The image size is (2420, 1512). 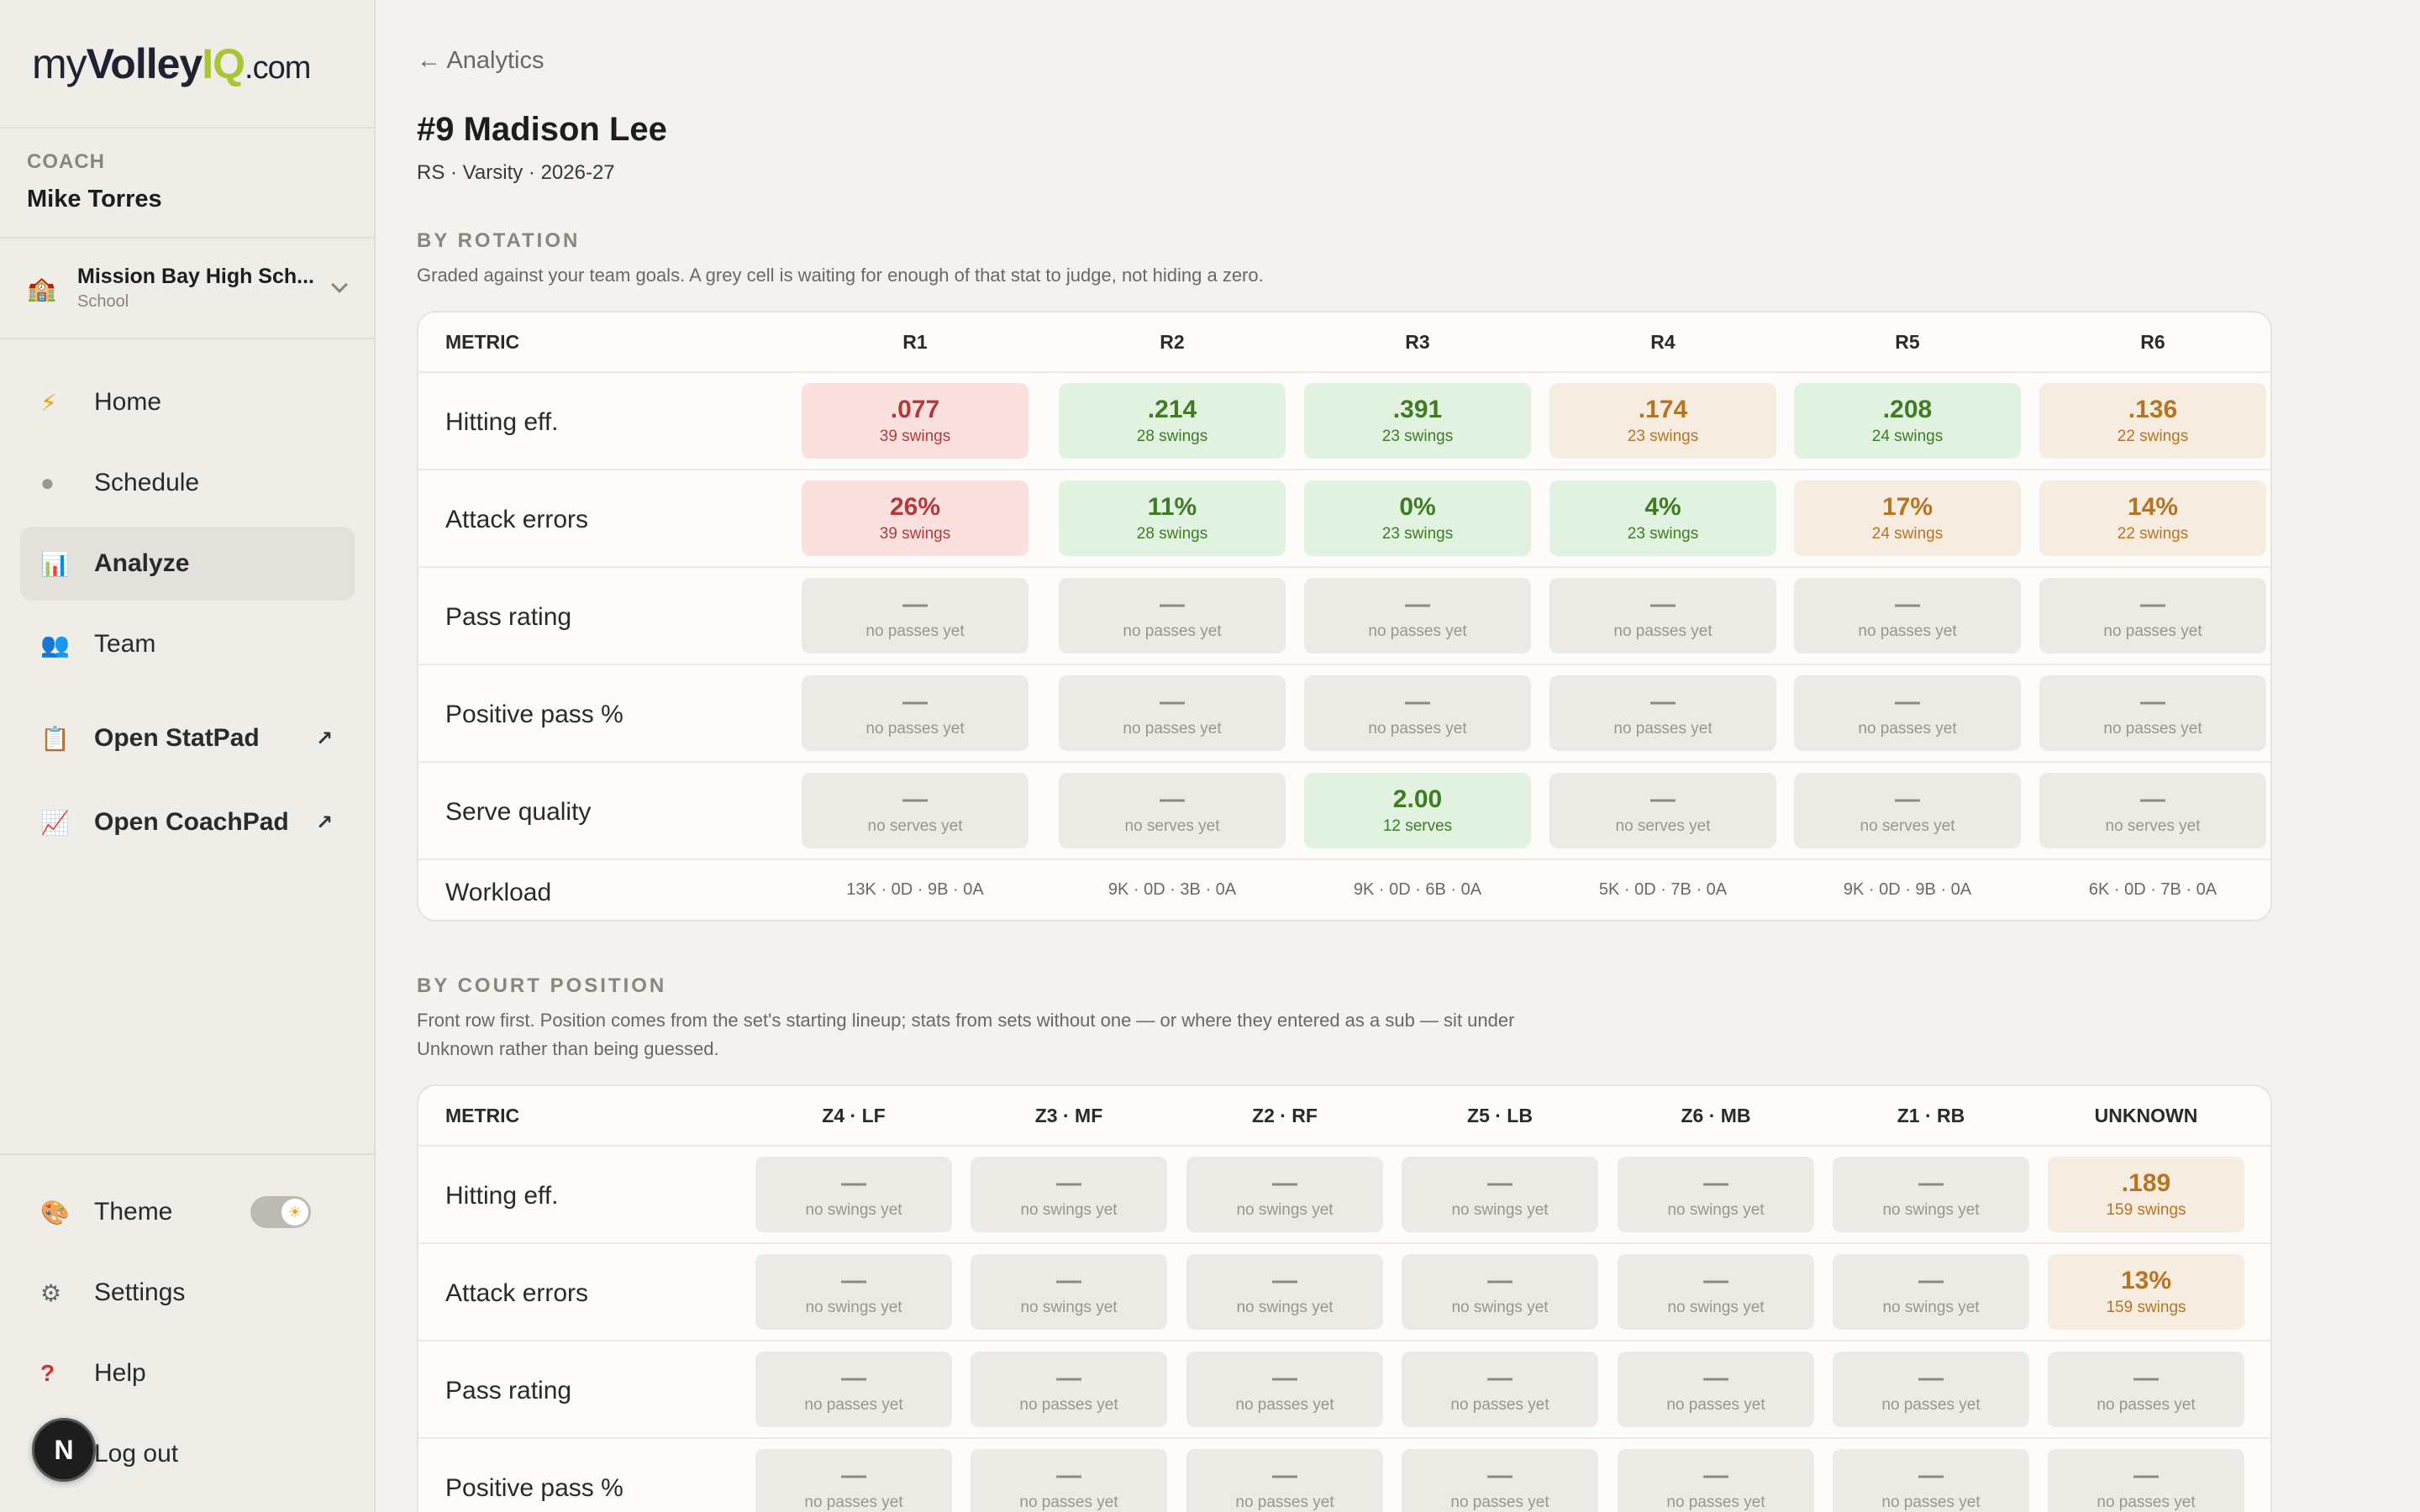 I want to click on stat-cell: 14% 22 swings, so click(x=2152, y=518).